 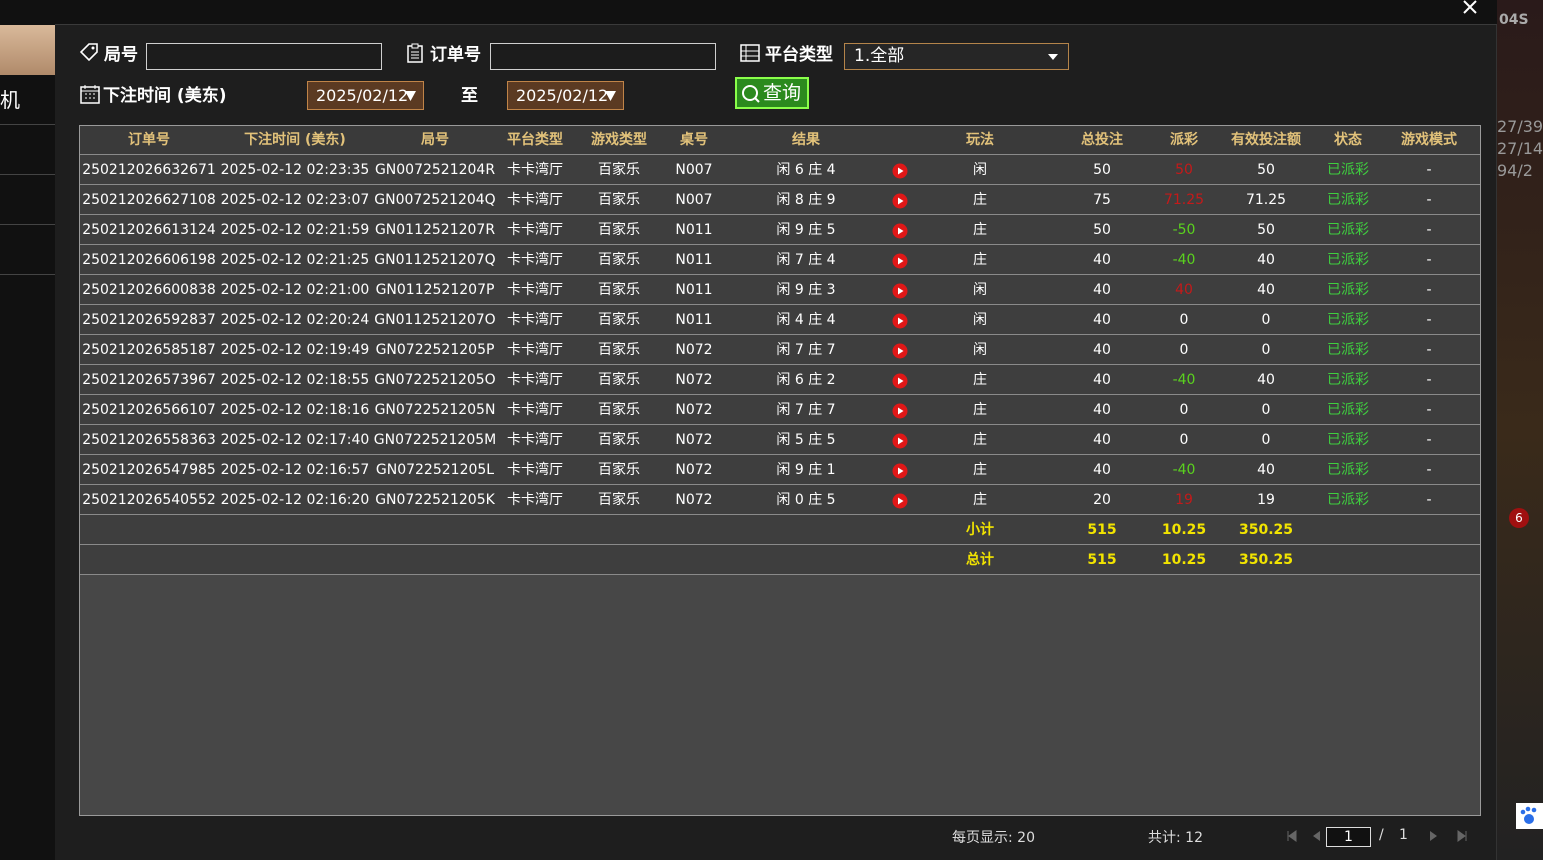 I want to click on date-from: 2025/02/12, so click(x=365, y=95).